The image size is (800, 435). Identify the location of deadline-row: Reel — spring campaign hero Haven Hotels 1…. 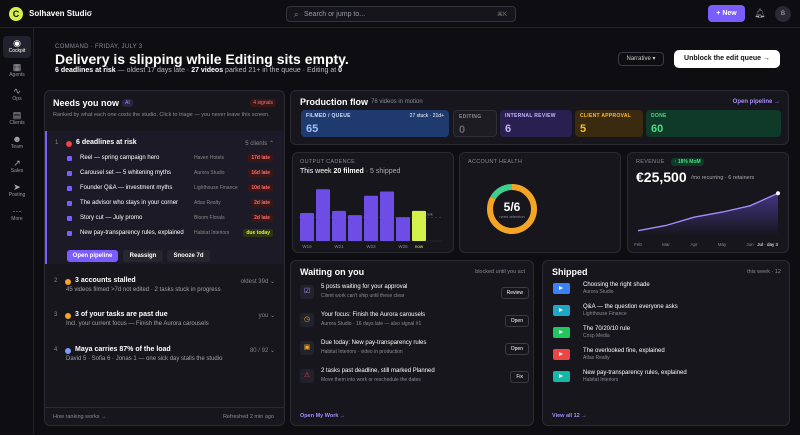
(171, 159).